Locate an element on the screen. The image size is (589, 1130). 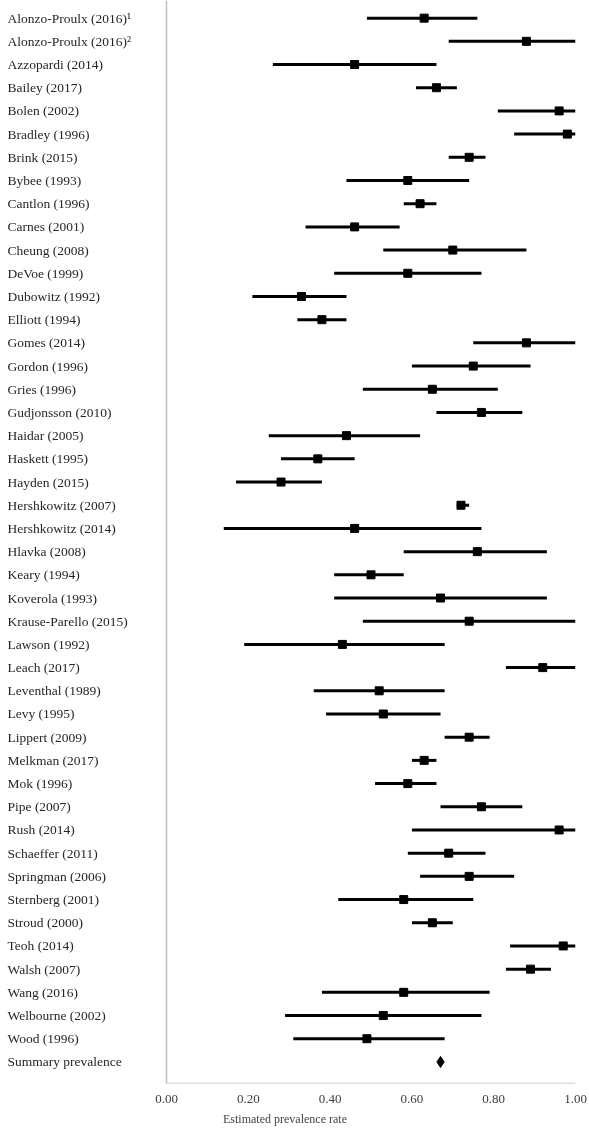
y-tick-label: Gudjonsson (2010) is located at coordinates (59, 412).